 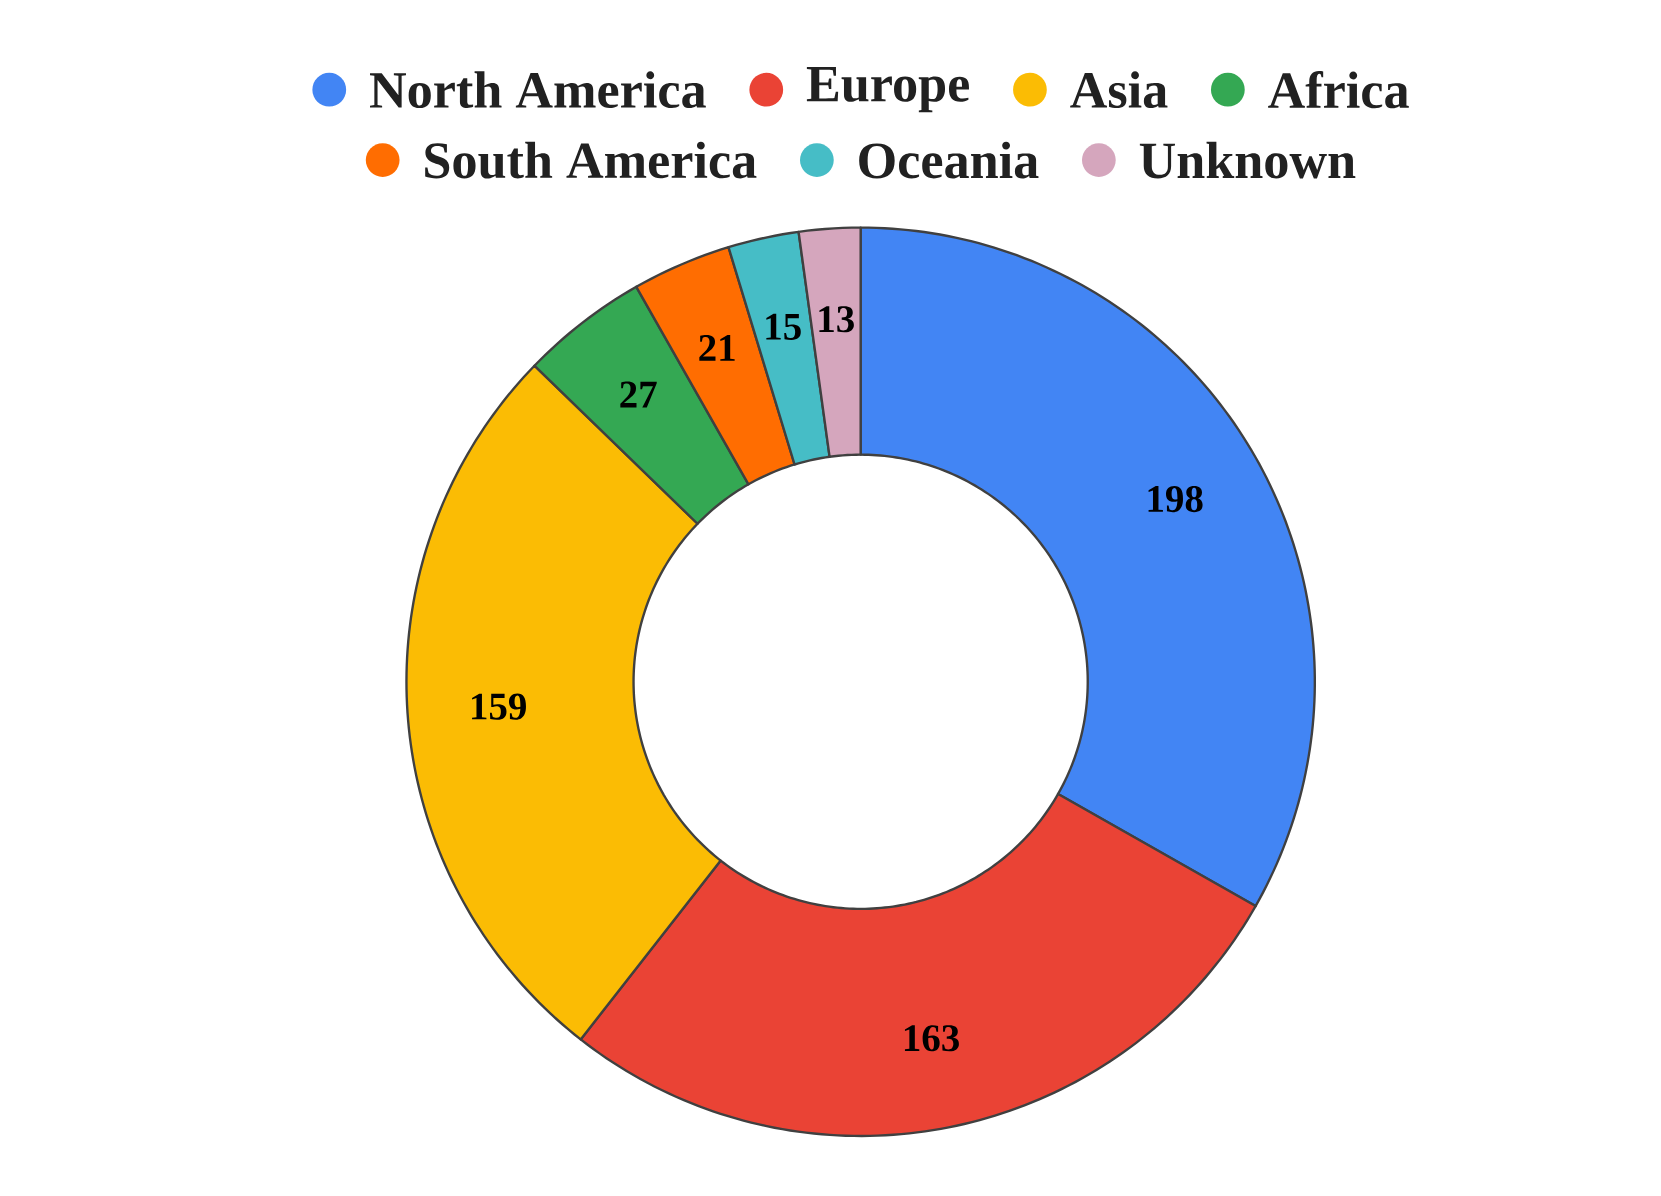 What do you see at coordinates (1175, 499) in the screenshot?
I see `data-label: 198` at bounding box center [1175, 499].